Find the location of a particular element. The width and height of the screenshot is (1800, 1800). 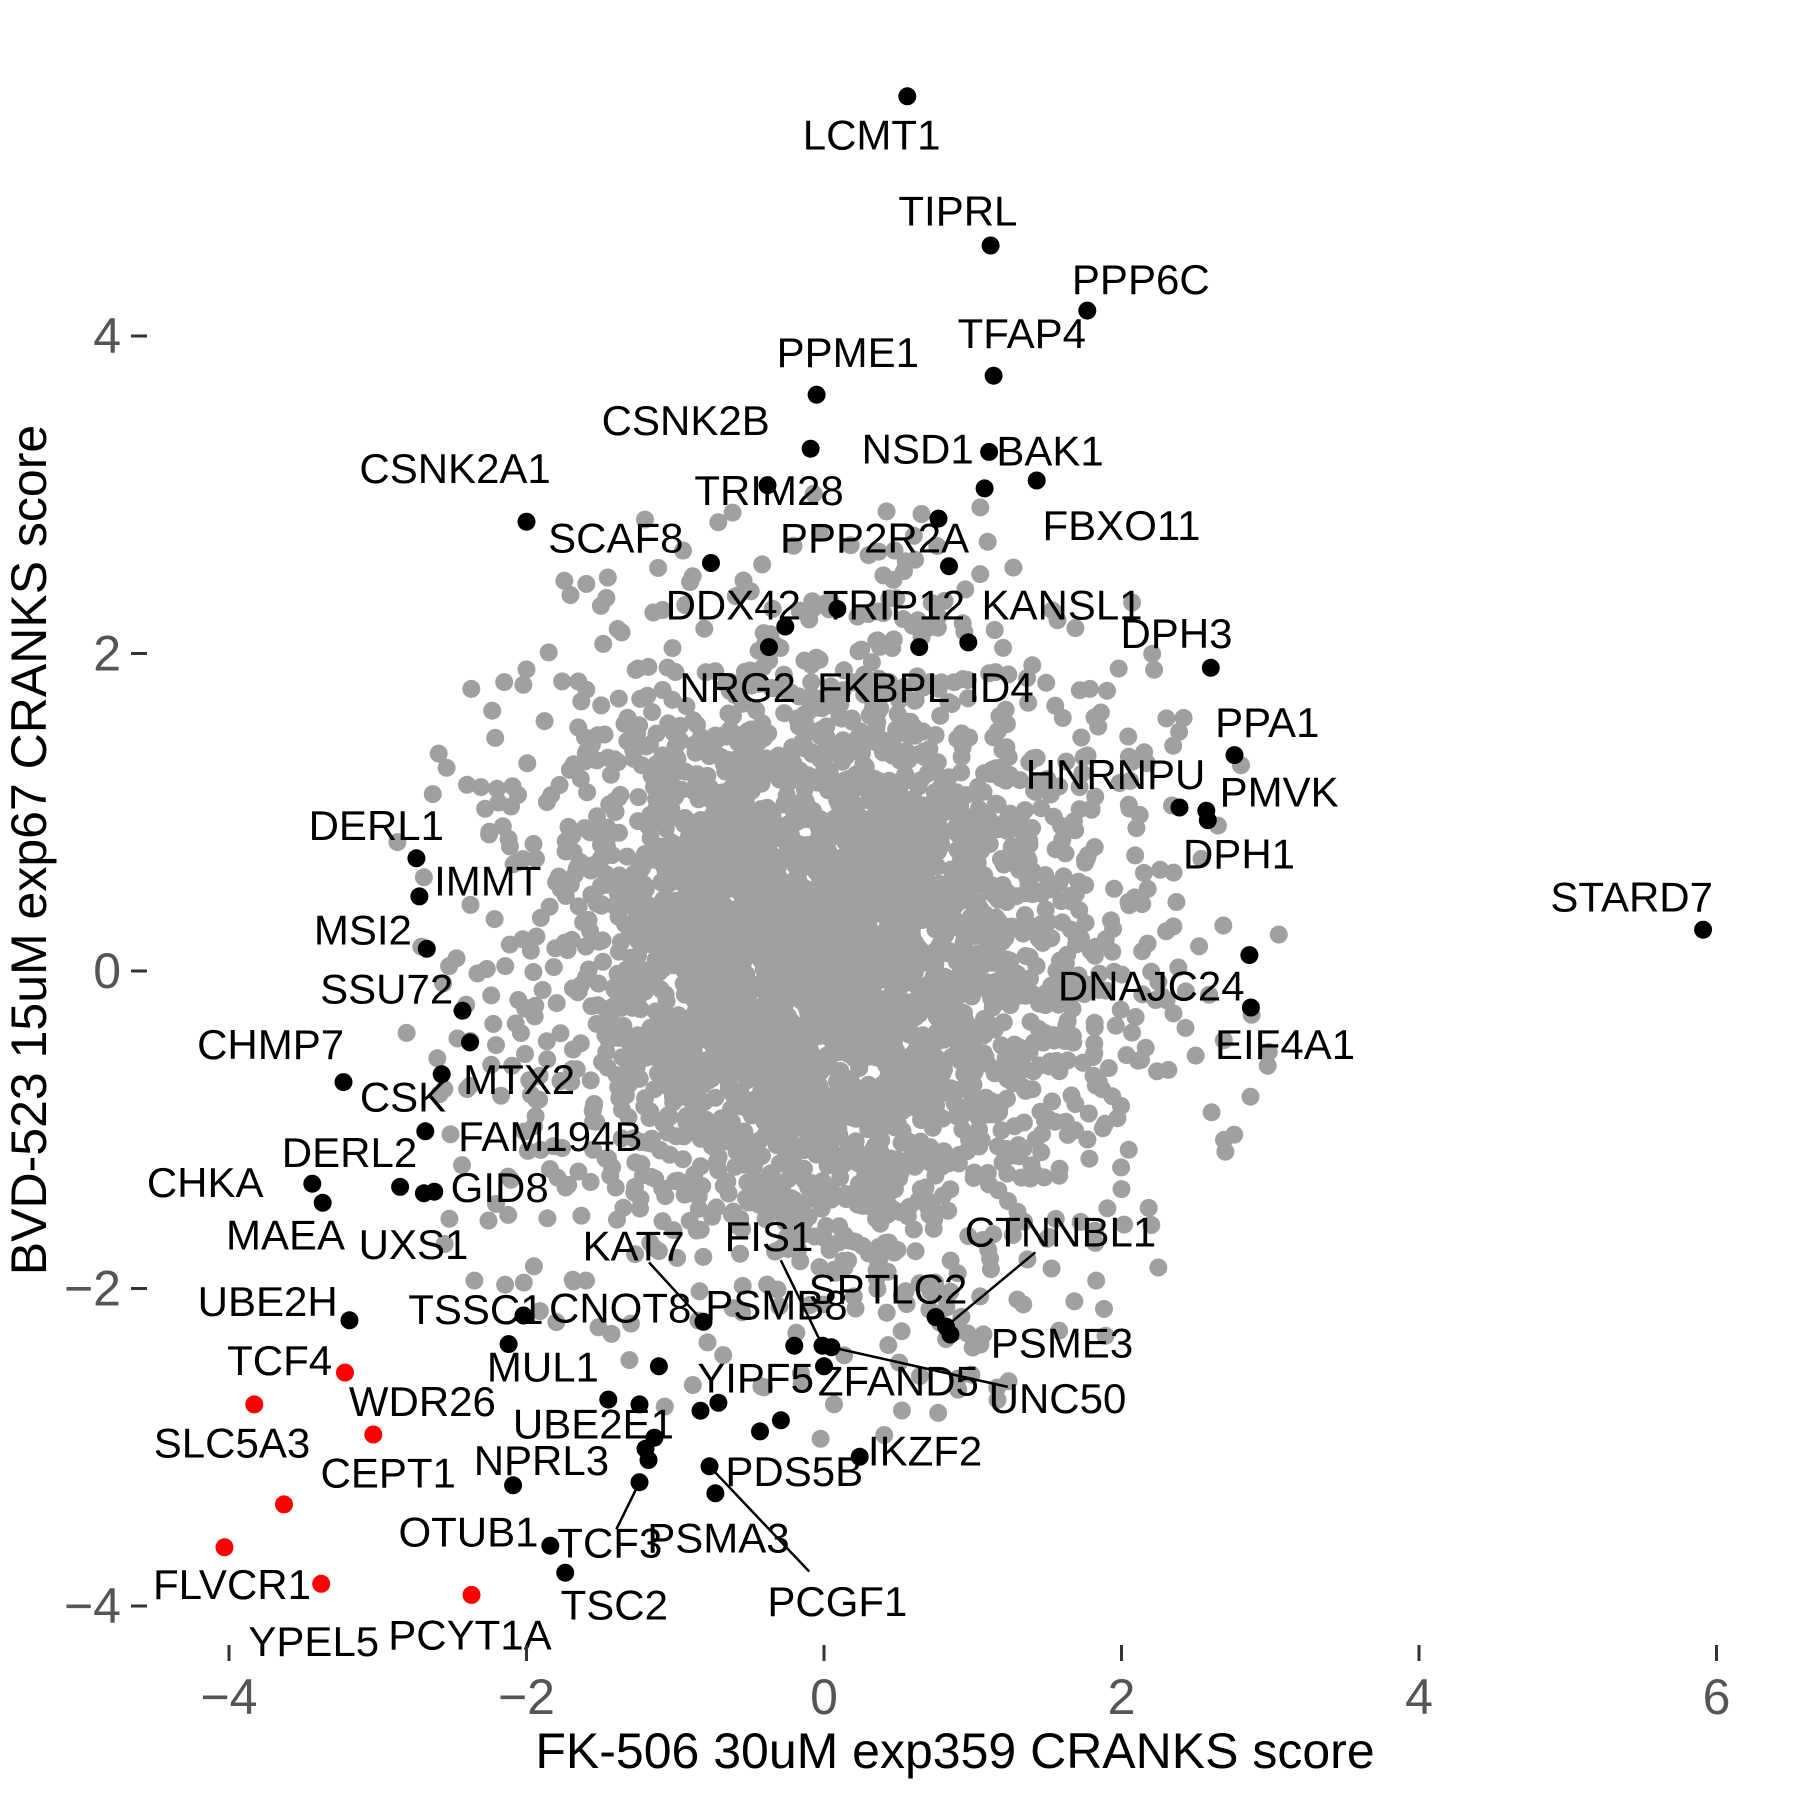

data-point-ZFAND5 is located at coordinates (824, 1366).